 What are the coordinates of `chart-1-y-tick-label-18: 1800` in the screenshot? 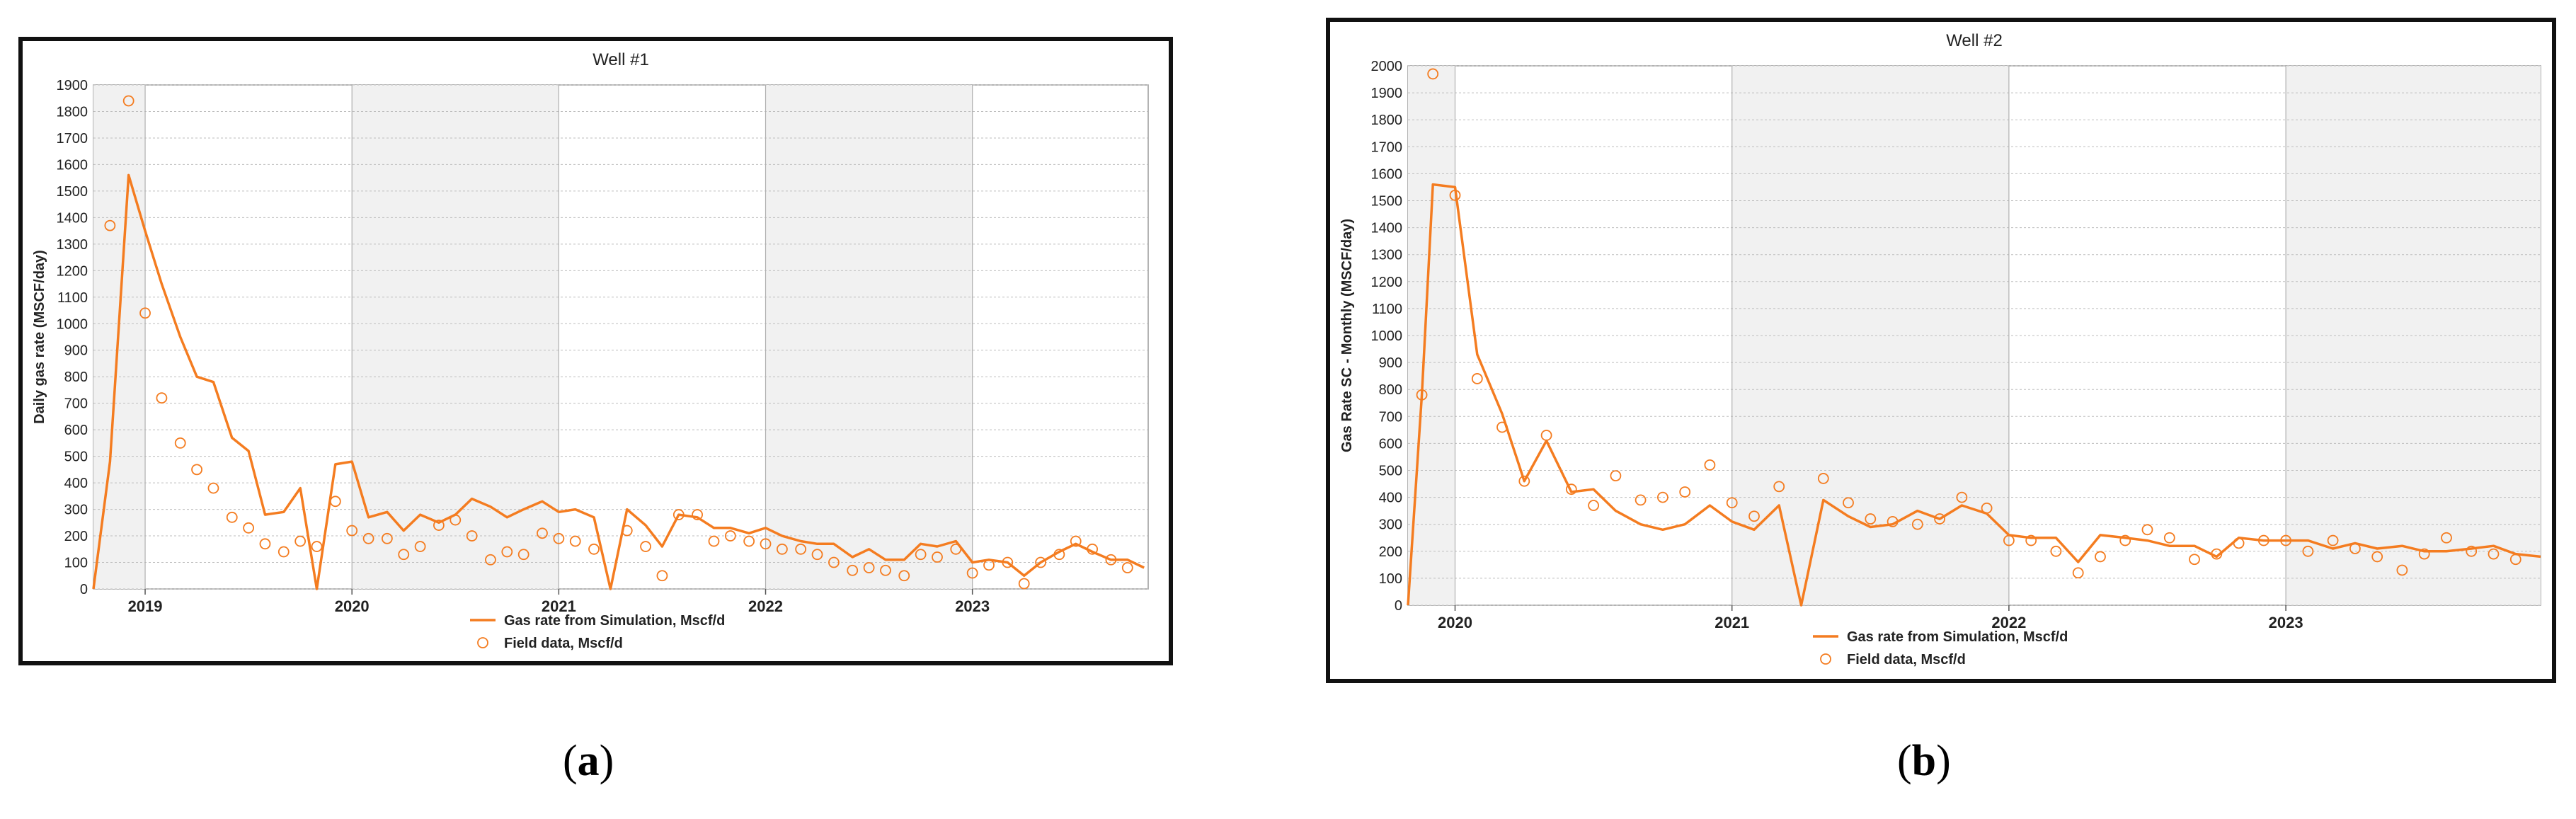 It's located at (72, 112).